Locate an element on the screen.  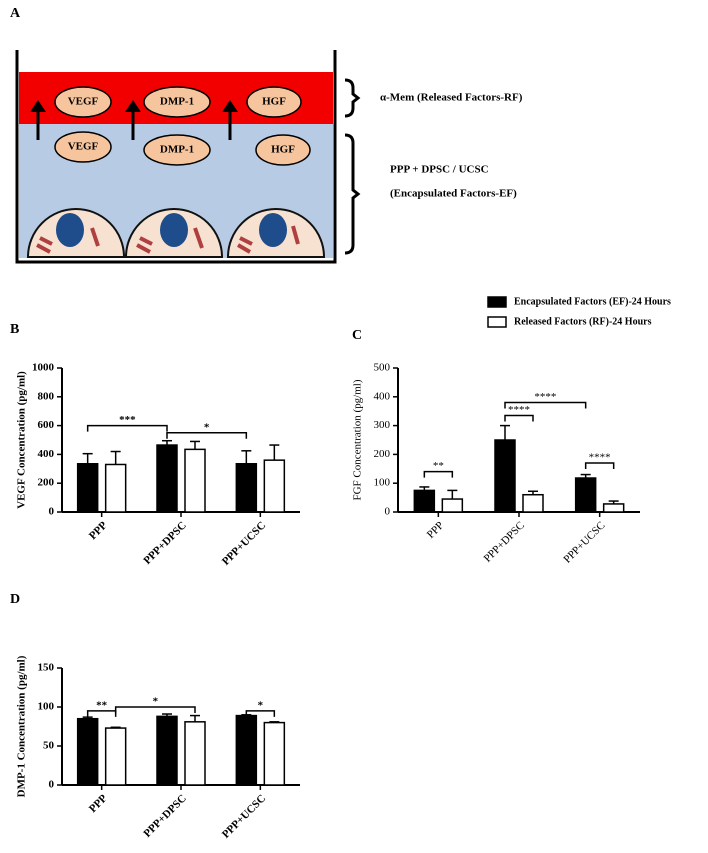
panel-label: A is located at coordinates (15, 13).